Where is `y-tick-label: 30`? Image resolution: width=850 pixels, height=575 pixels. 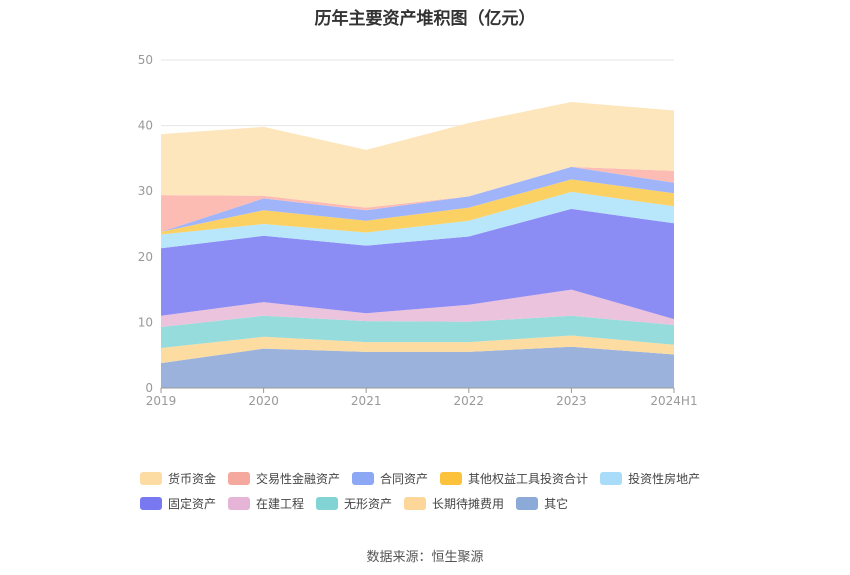 y-tick-label: 30 is located at coordinates (145, 191).